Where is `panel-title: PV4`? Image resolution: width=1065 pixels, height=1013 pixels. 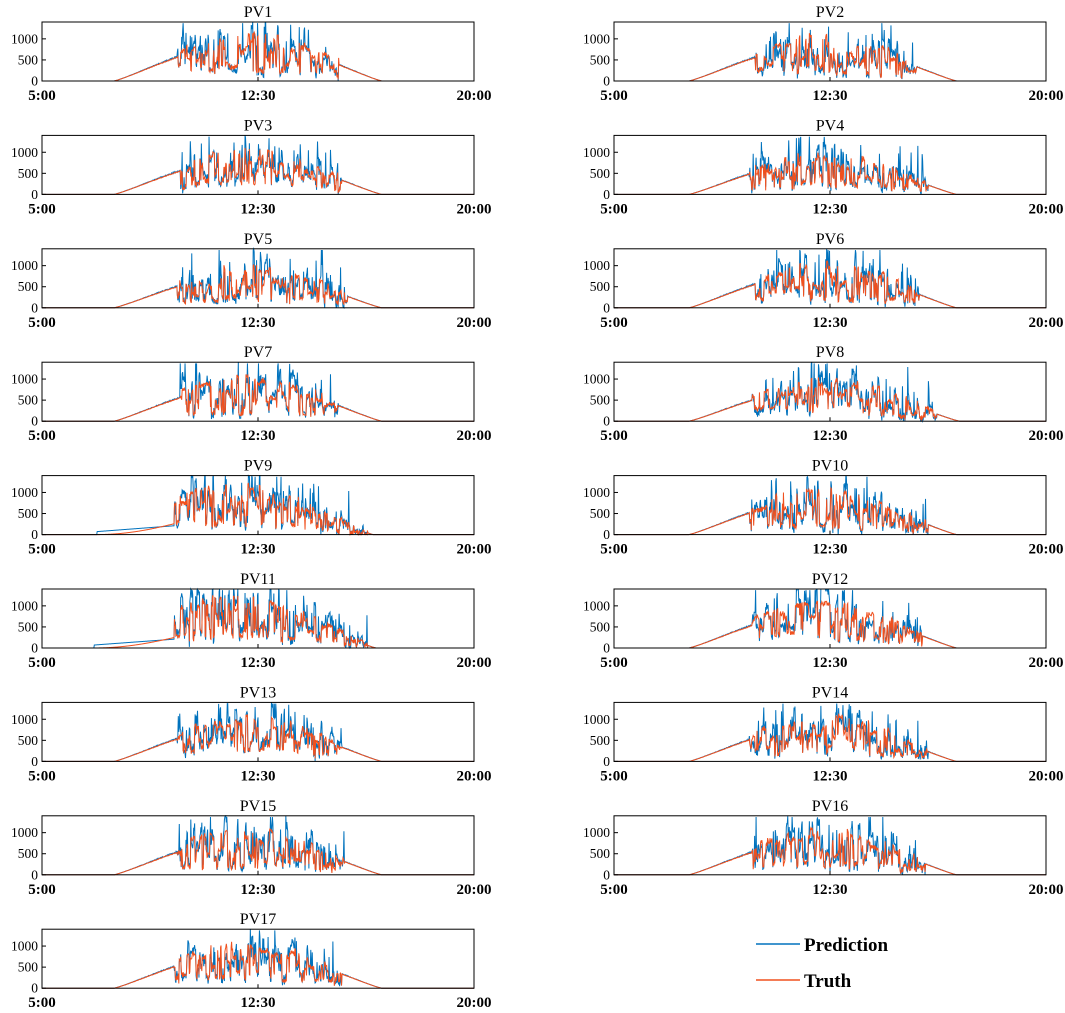 panel-title: PV4 is located at coordinates (830, 125).